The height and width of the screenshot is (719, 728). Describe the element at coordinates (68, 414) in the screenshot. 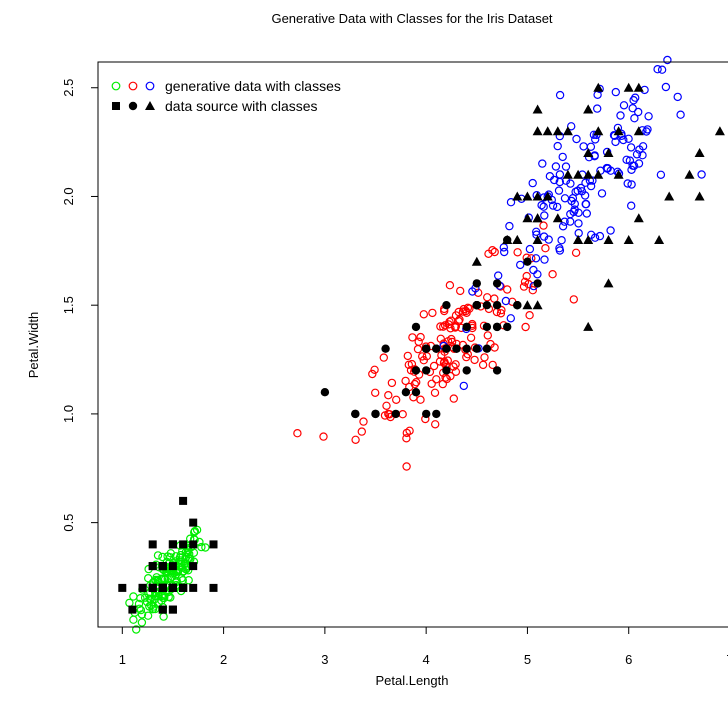

I see `y-tick-label: 1.0` at that location.